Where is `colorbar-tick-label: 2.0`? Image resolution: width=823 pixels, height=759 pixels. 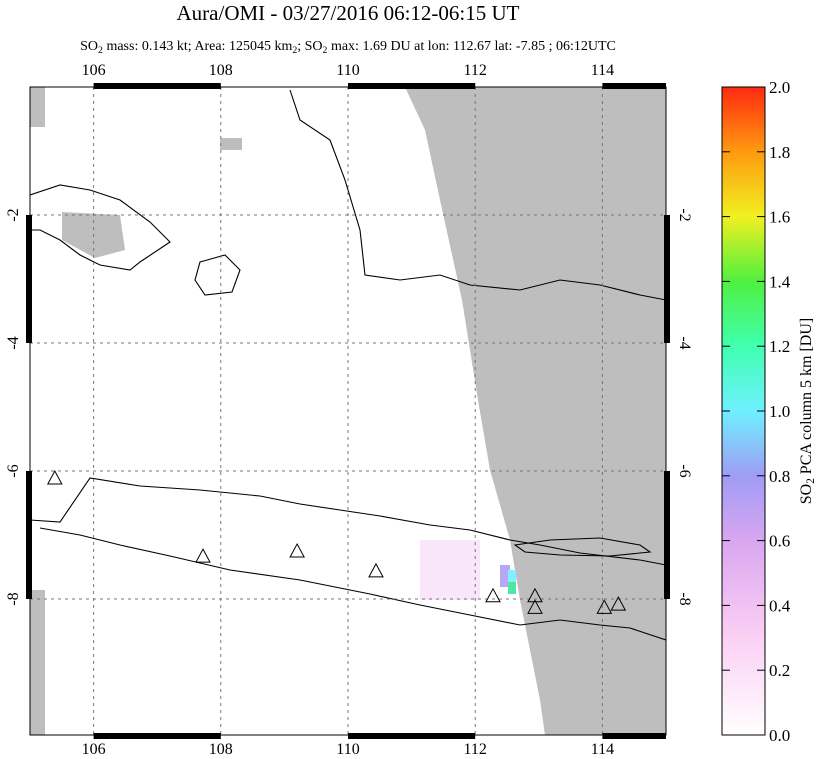
colorbar-tick-label: 2.0 is located at coordinates (779, 87).